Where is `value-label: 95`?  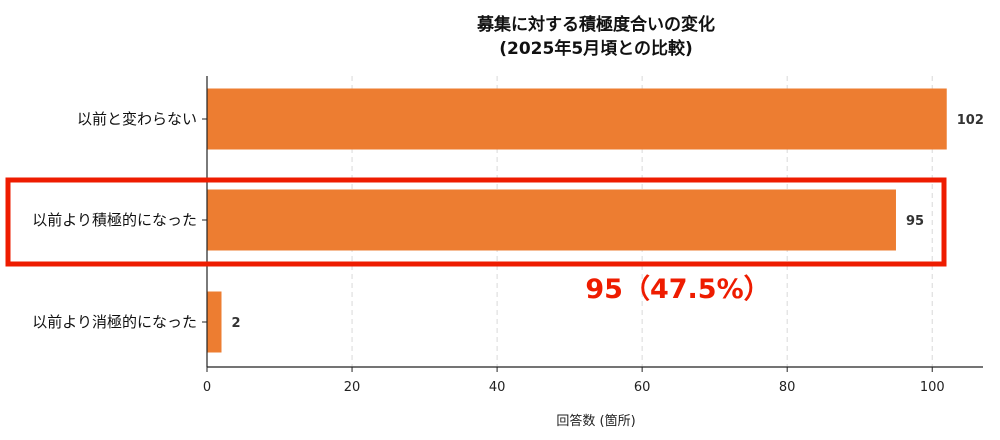 value-label: 95 is located at coordinates (915, 221).